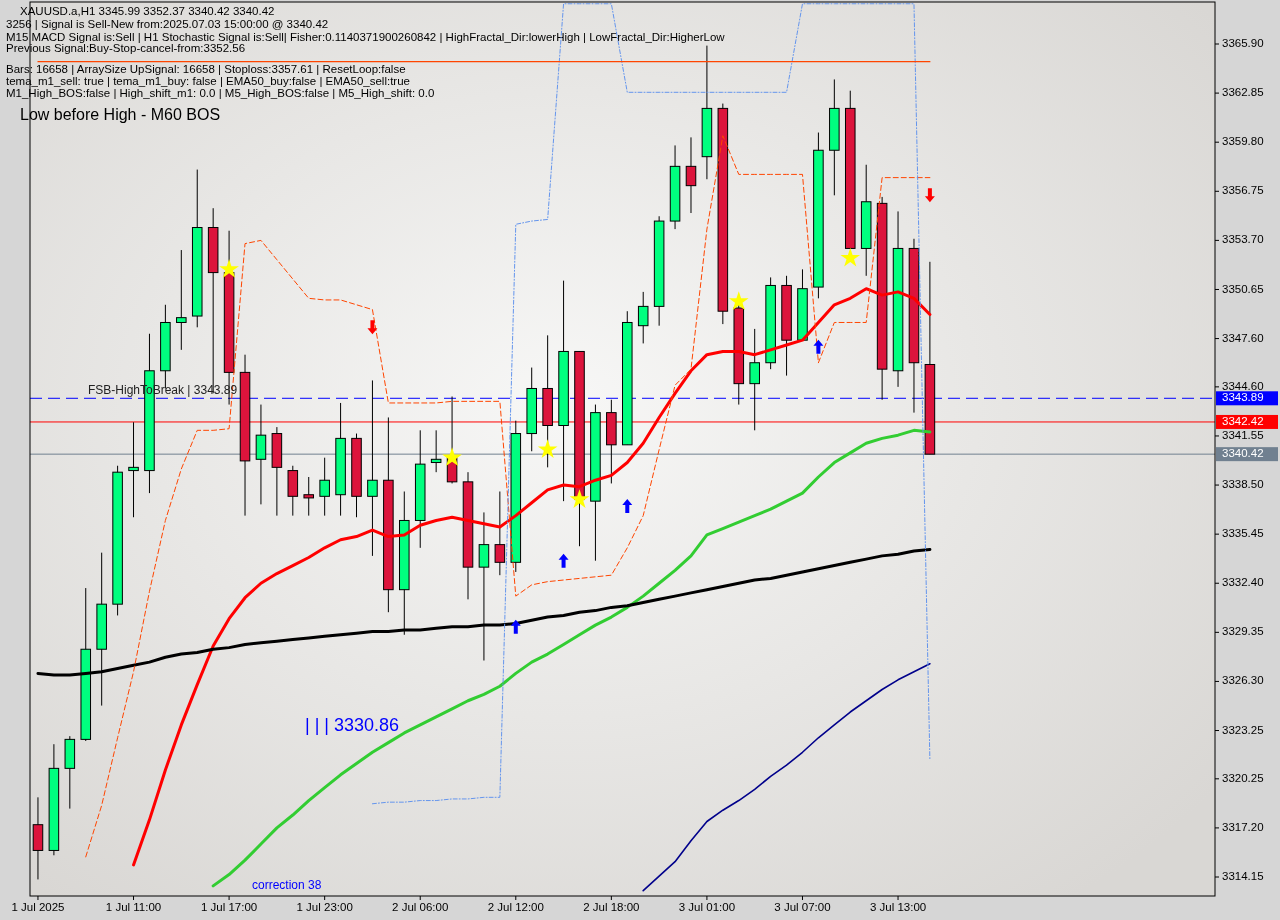 The width and height of the screenshot is (1280, 920). I want to click on y-tick-label: 3350.65, so click(1243, 288).